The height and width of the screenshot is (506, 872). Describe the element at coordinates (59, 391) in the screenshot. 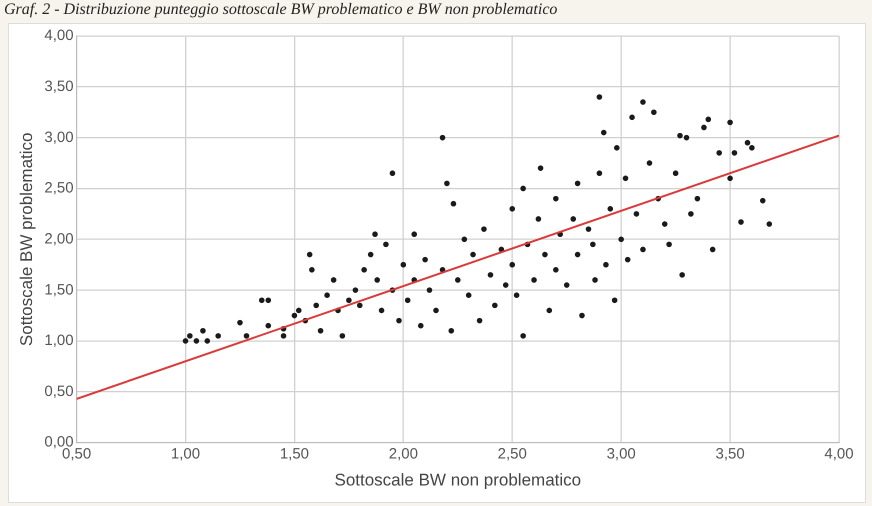

I see `y-tick-label: 0,50` at that location.